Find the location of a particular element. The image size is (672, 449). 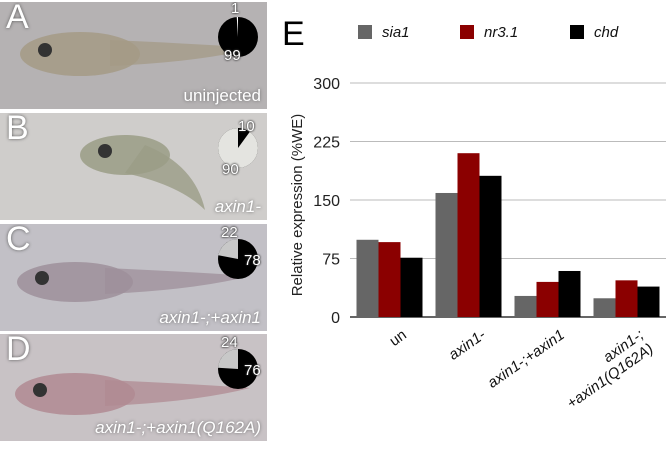

panel-letter: A is located at coordinates (17, 19).